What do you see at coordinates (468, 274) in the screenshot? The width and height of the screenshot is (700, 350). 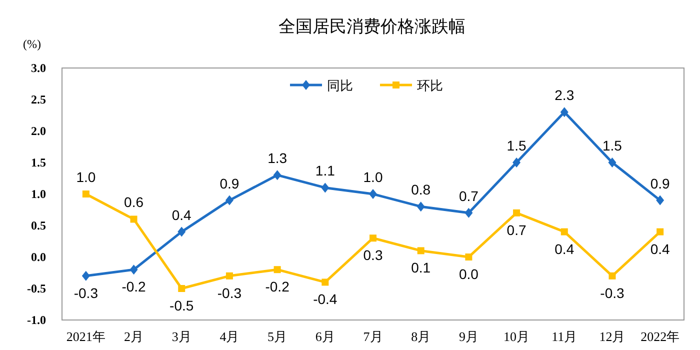 I see `data-label: 0.0` at bounding box center [468, 274].